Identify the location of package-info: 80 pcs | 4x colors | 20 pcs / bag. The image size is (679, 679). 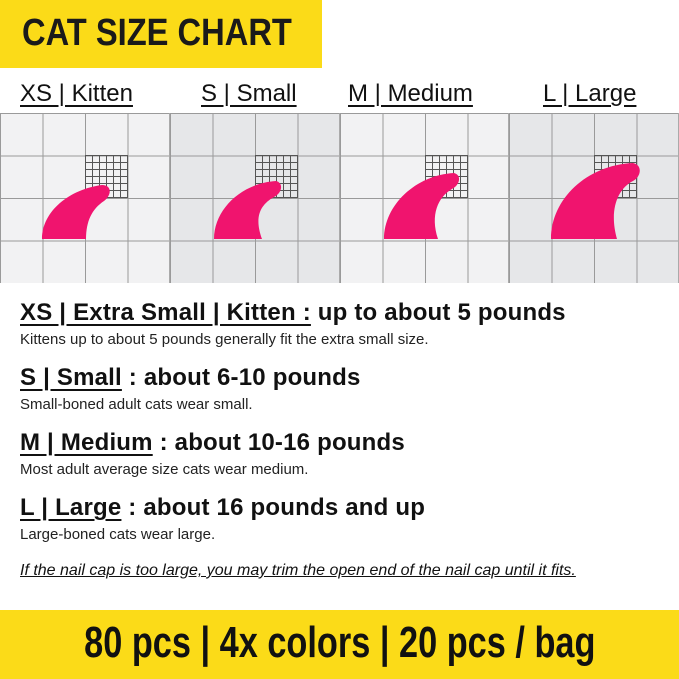
(339, 642).